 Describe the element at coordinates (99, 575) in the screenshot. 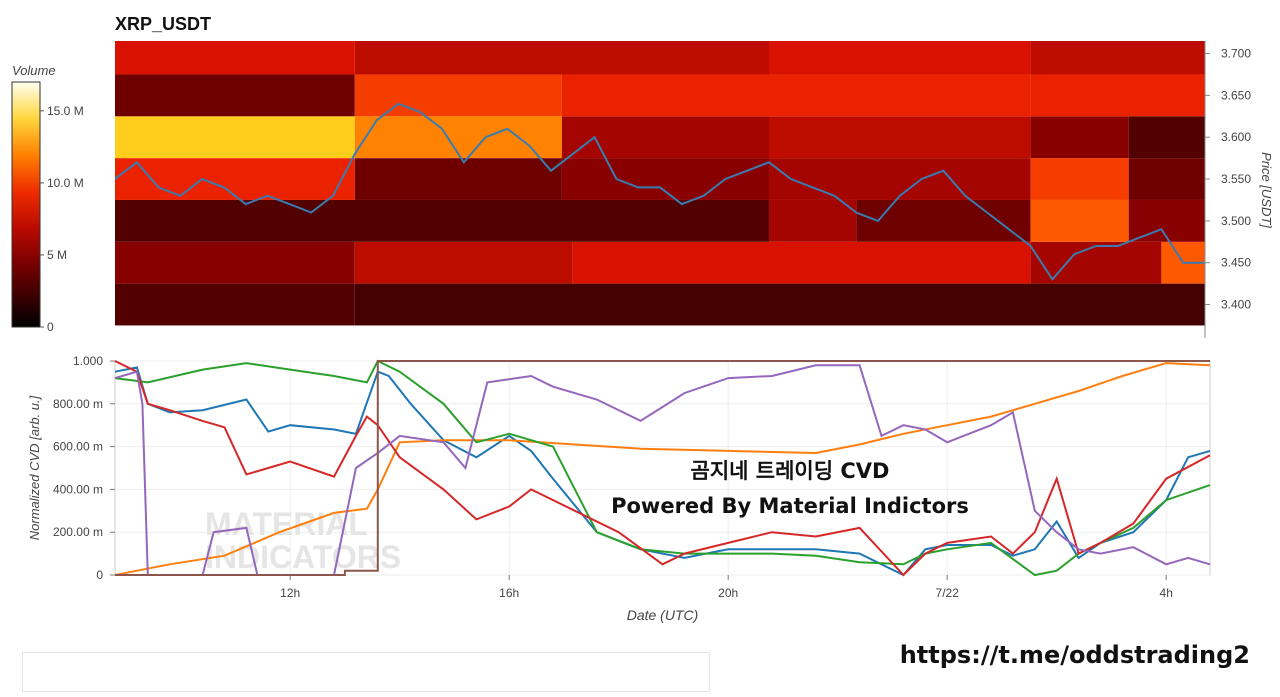

I see `cvd-ytick-label: 0` at that location.